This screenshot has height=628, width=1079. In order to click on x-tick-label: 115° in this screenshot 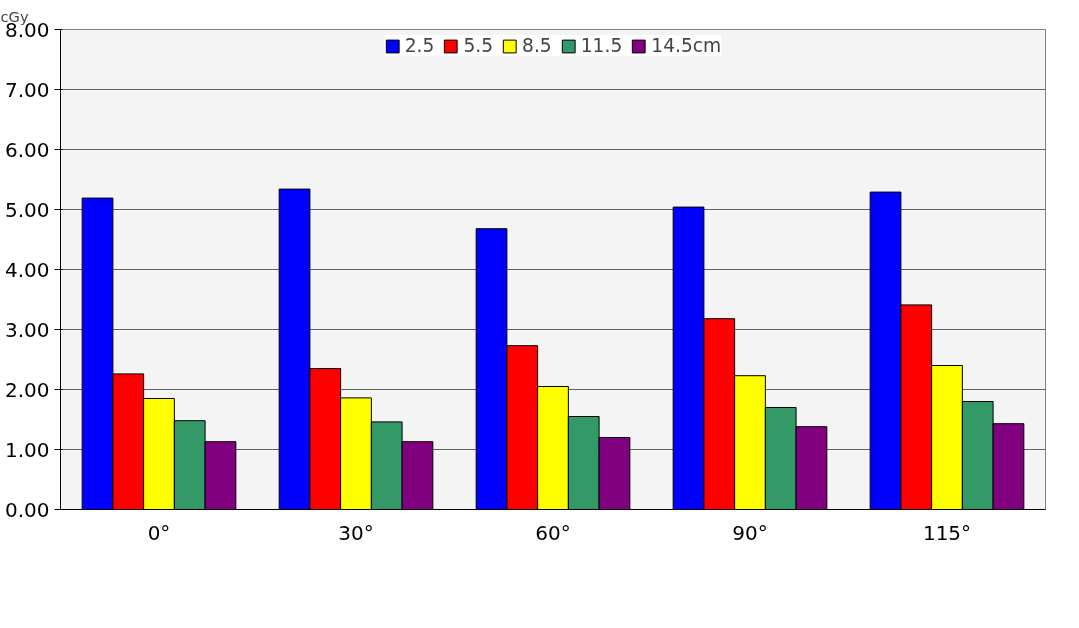, I will do `click(947, 532)`.